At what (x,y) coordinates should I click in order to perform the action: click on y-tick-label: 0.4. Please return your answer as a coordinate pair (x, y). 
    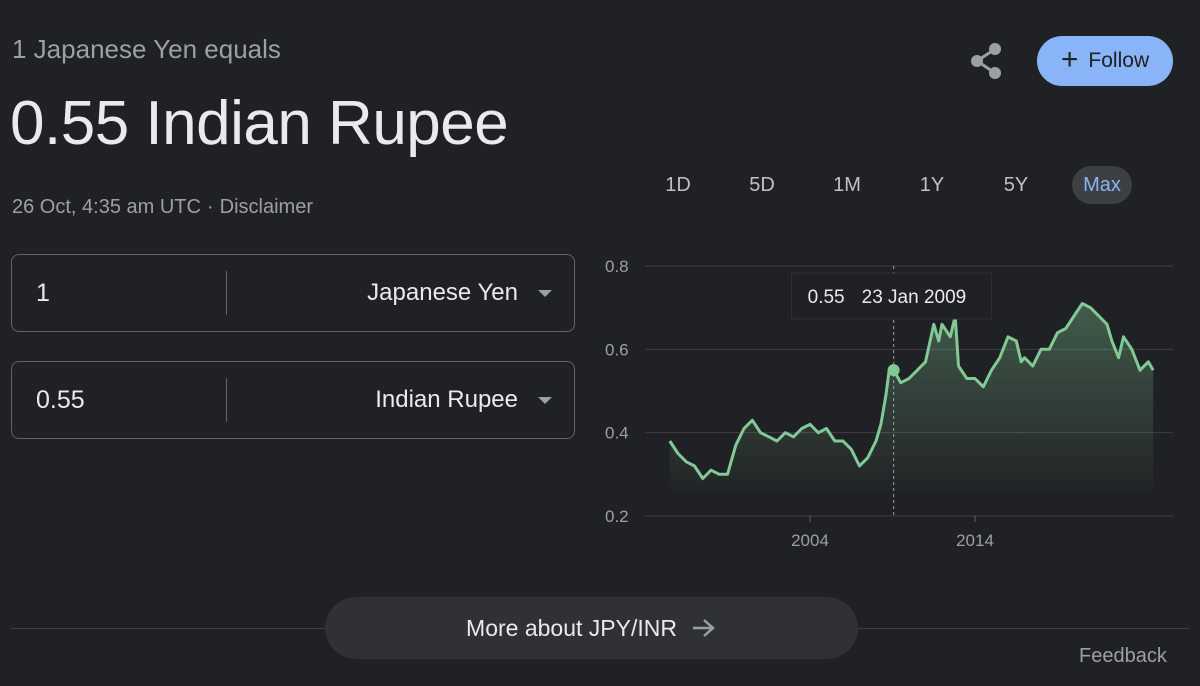
    Looking at the image, I should click on (617, 433).